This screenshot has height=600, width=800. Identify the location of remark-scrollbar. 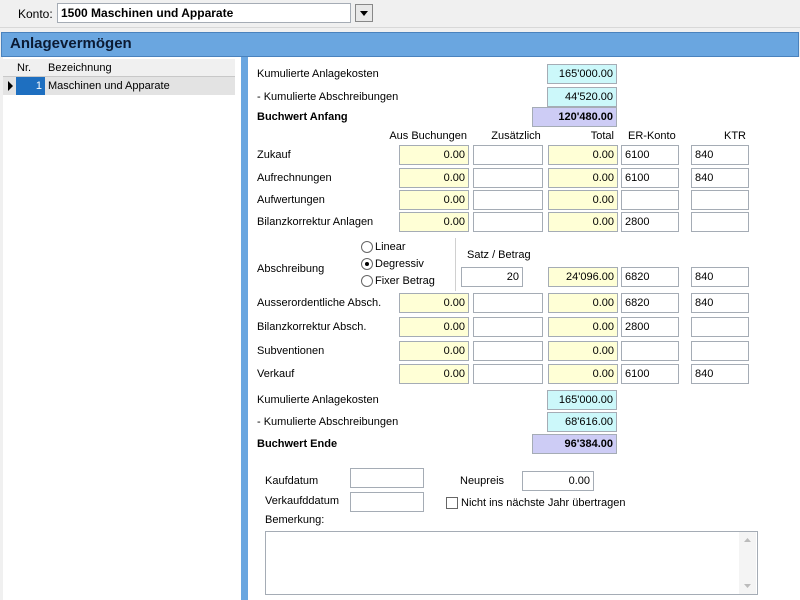
(747, 563).